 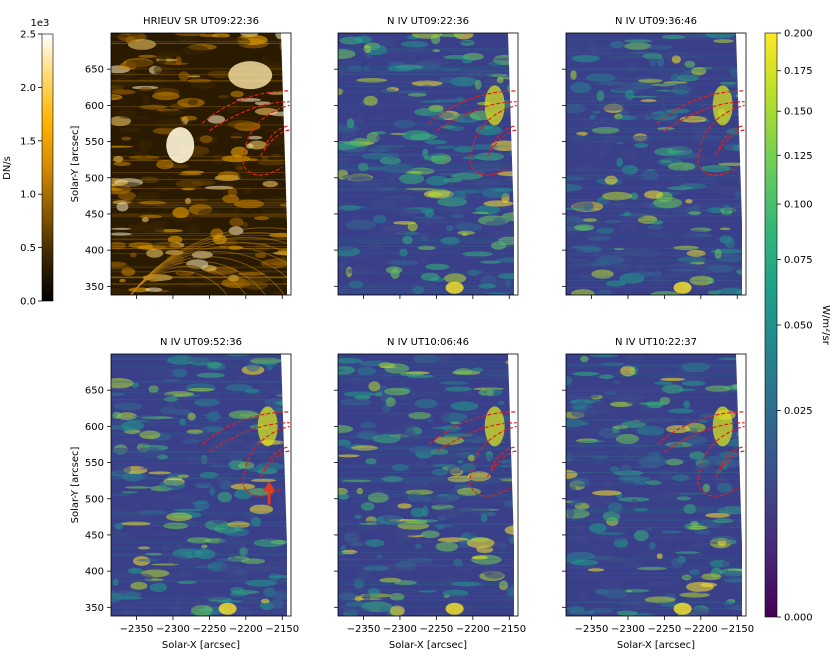 What do you see at coordinates (798, 71) in the screenshot?
I see `colorbar-intensity-tick-label: 0.175` at bounding box center [798, 71].